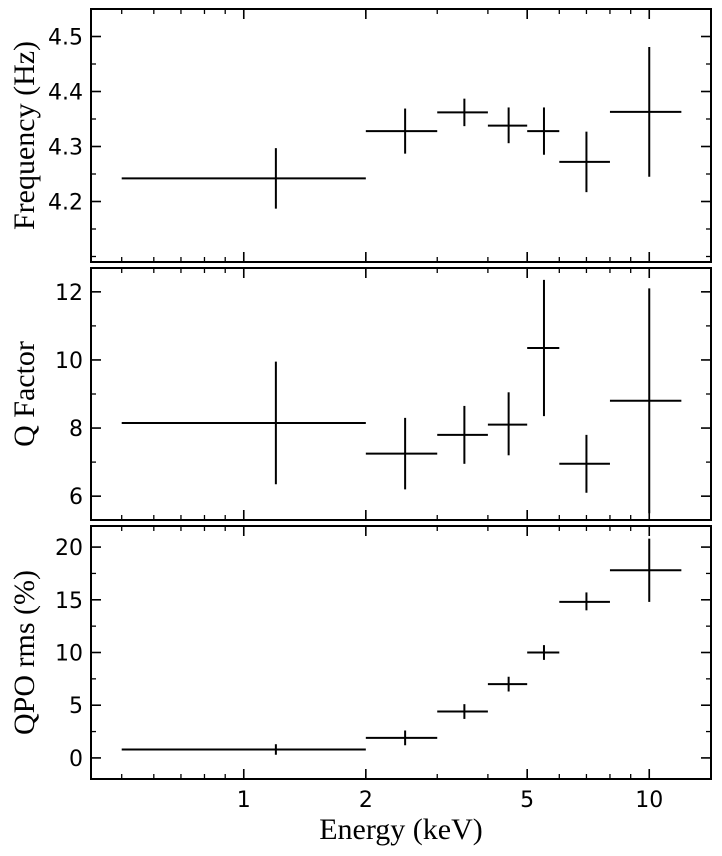 This screenshot has height=856, width=722. I want to click on y-tick-label: 15, so click(69, 601).